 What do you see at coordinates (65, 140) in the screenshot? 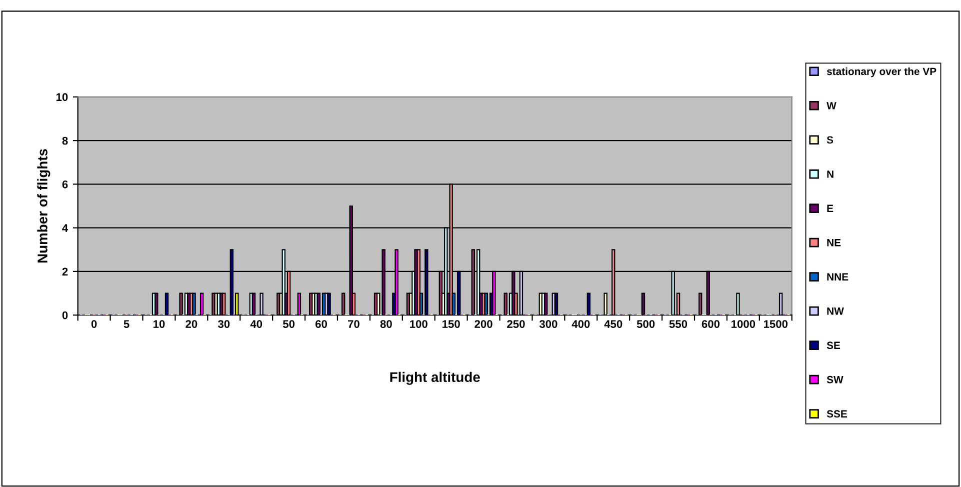
I see `y-tick-label: 8` at bounding box center [65, 140].